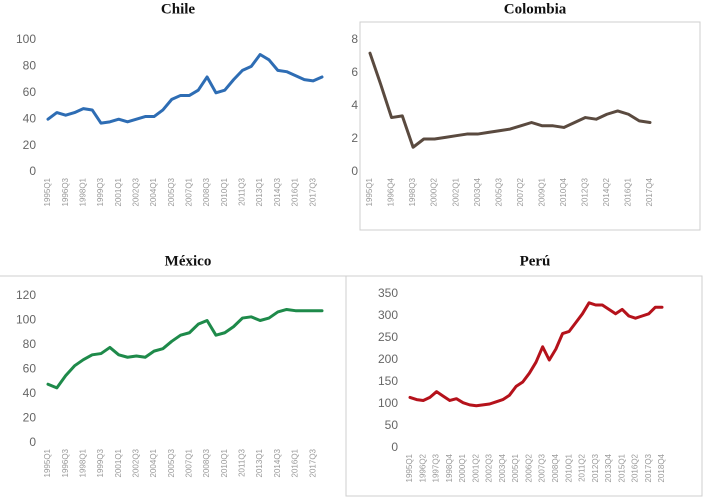 The height and width of the screenshot is (497, 707). I want to click on x-tick-label: 2017Q4, so click(649, 191).